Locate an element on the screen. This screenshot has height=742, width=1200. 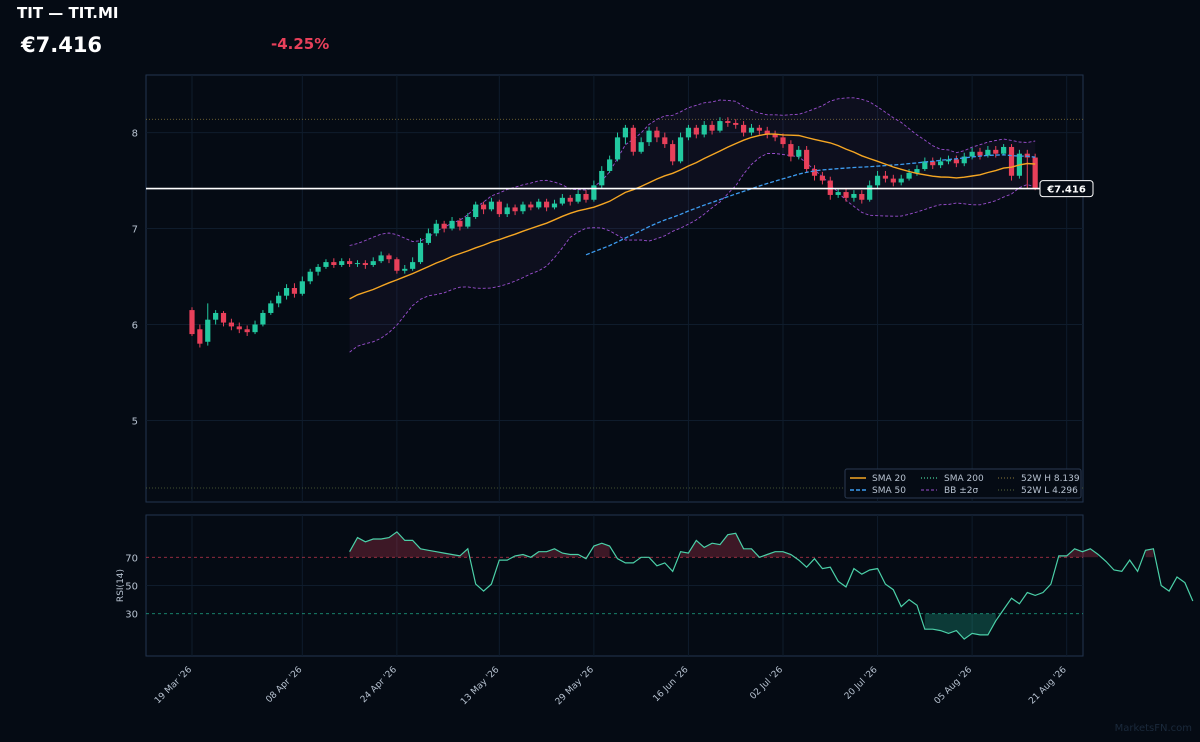
legend-52w-low-label: 52W L 4.296 is located at coordinates (1049, 491).